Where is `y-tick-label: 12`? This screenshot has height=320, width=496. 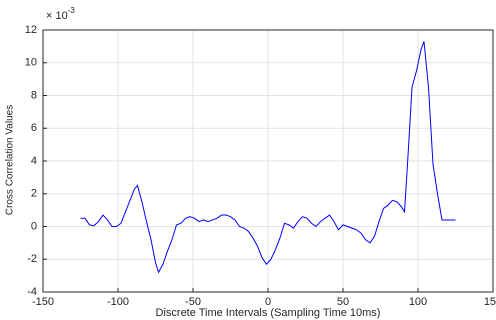
y-tick-label: 12 is located at coordinates (31, 30).